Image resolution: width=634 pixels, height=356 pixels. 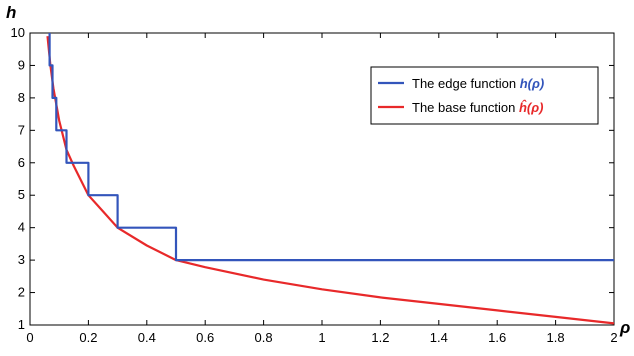 I want to click on y-tick-label: 9, so click(x=21, y=64).